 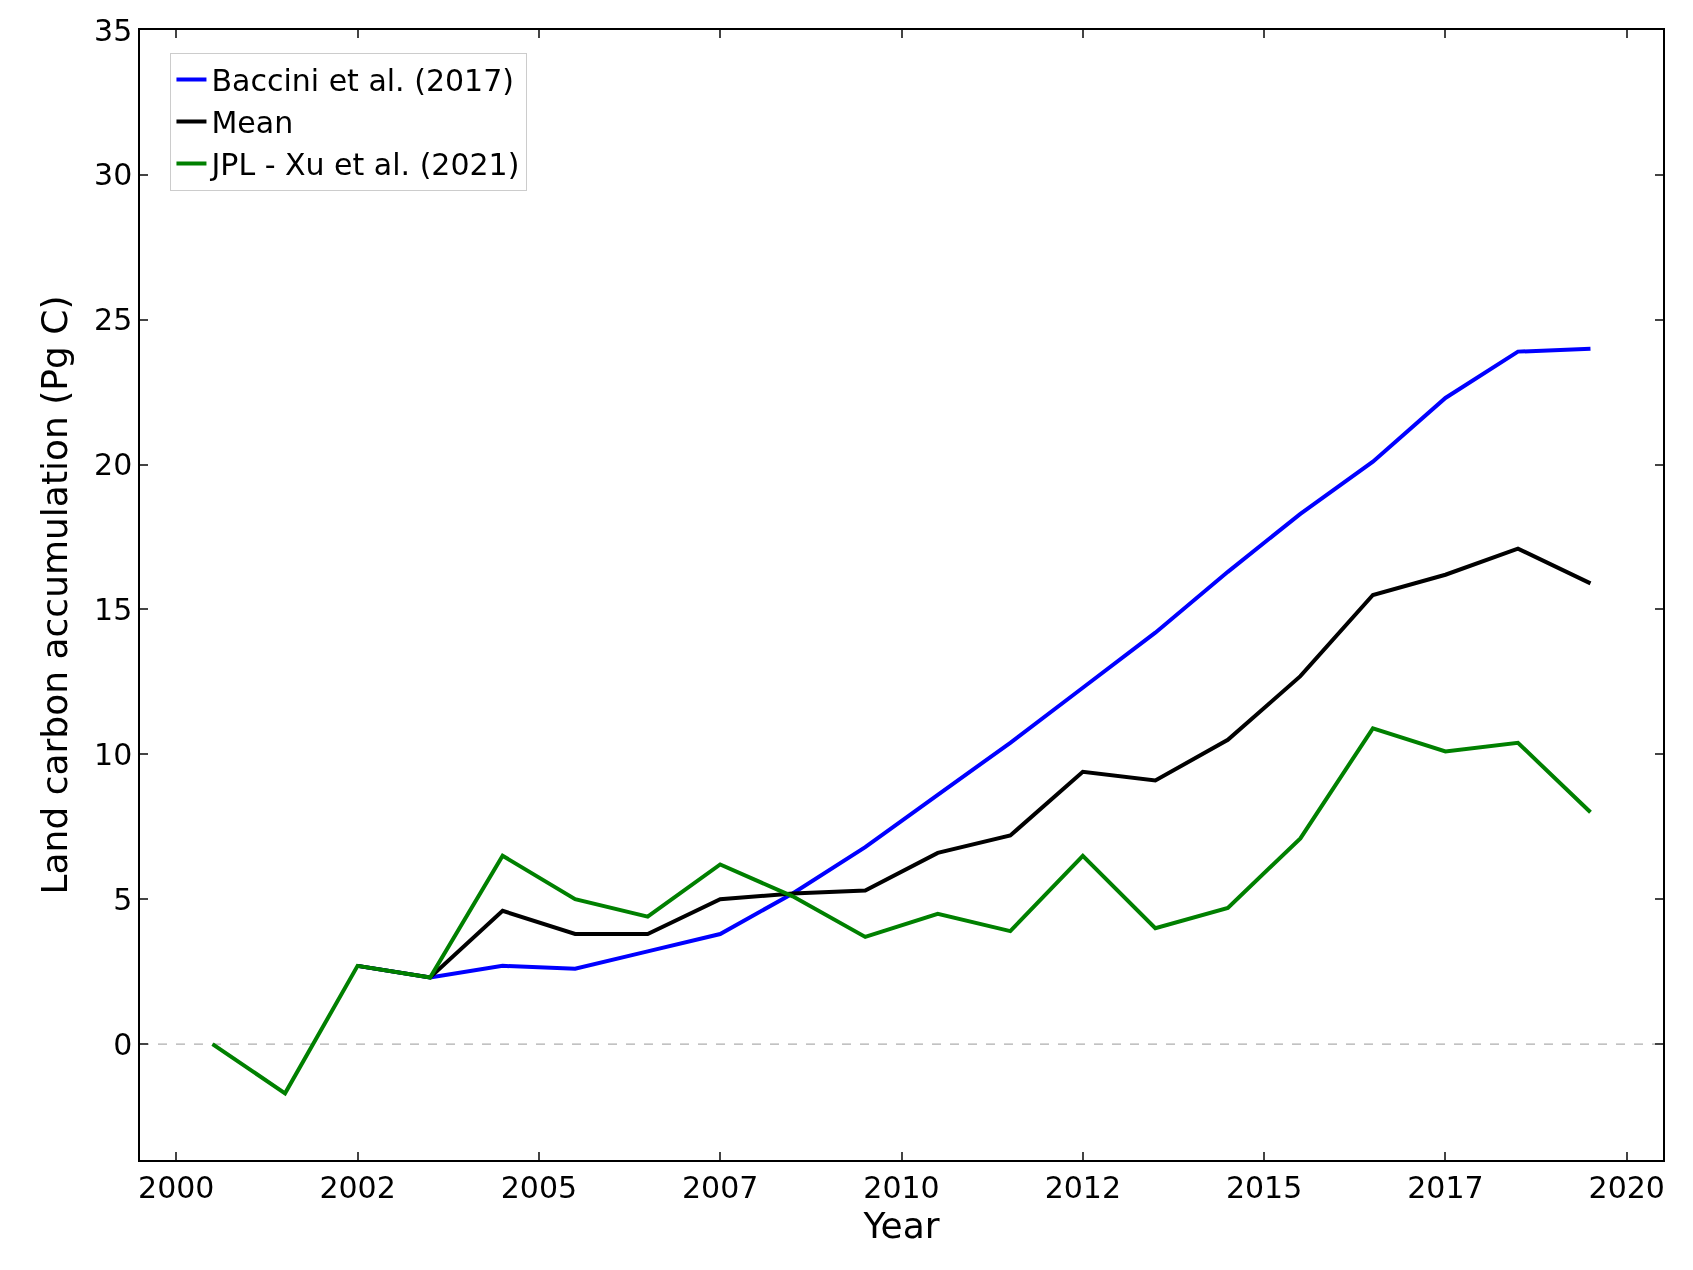 What do you see at coordinates (901, 1187) in the screenshot?
I see `x-tick-label: 2010` at bounding box center [901, 1187].